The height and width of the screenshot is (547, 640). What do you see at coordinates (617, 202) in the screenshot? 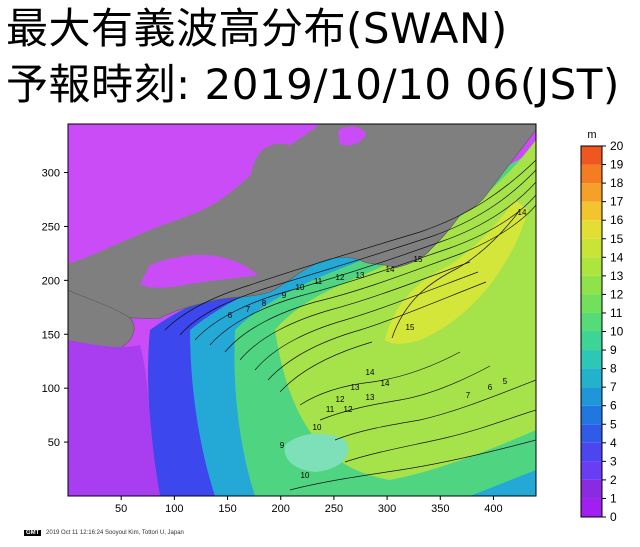
I see `colorbar-label: 17` at bounding box center [617, 202].